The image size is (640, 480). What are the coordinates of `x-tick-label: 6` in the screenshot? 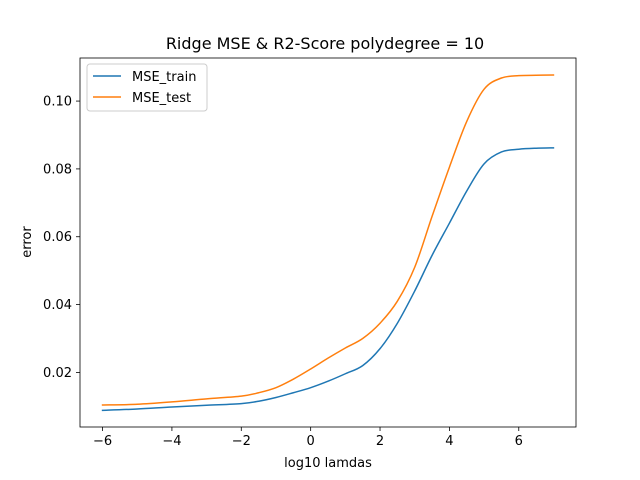 It's located at (519, 441).